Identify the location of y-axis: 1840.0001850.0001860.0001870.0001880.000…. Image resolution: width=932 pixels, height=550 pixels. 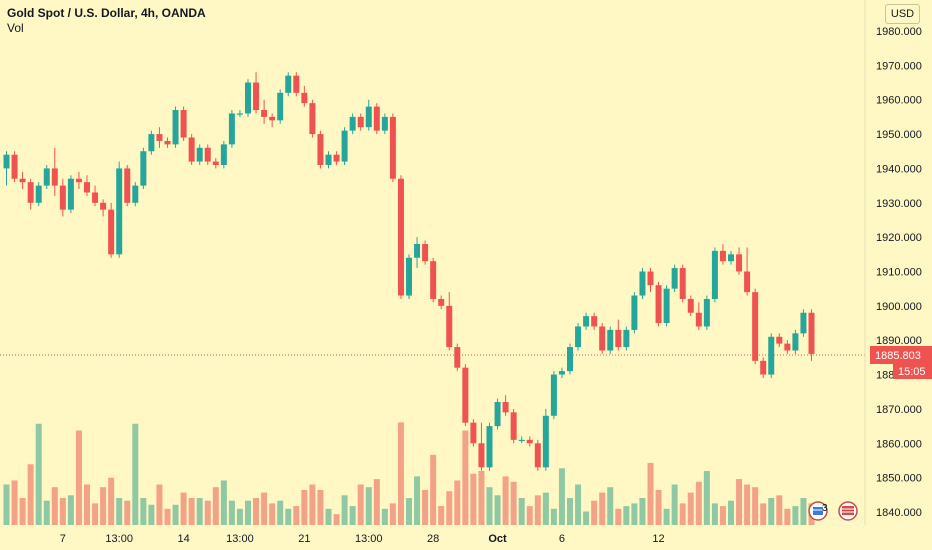
(899, 272).